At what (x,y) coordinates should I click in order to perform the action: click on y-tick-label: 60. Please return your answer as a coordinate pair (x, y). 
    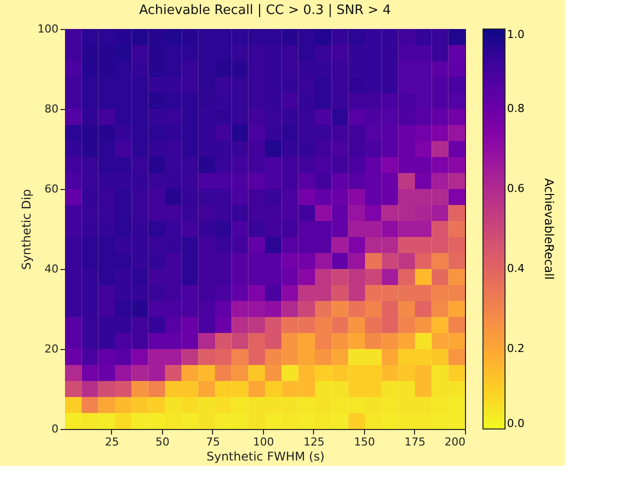
    Looking at the image, I should click on (51, 189).